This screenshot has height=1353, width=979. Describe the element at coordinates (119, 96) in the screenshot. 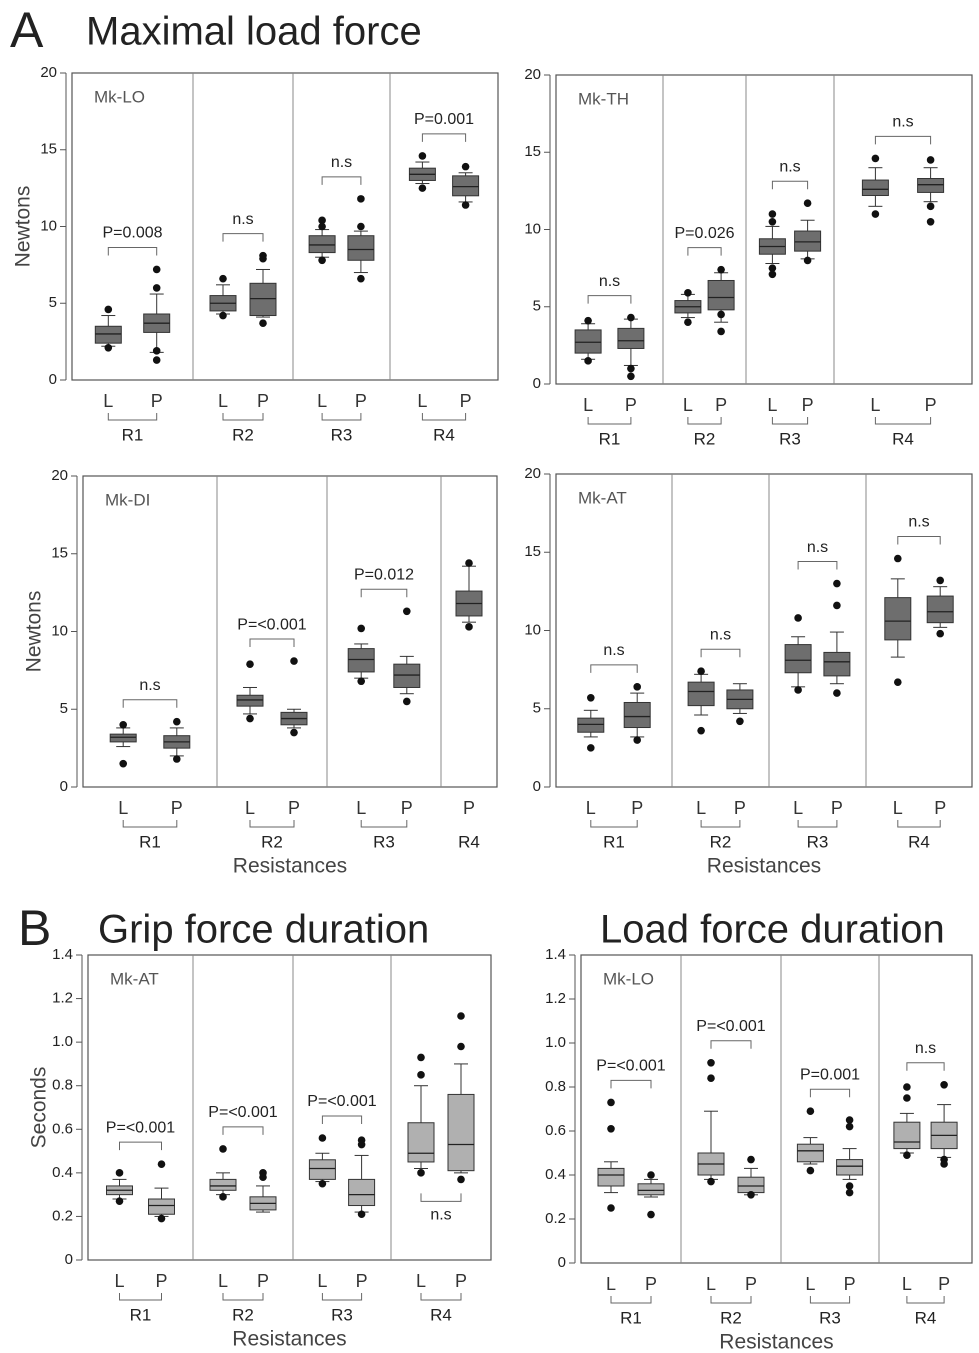

I see `panel-title: Mk-LO` at that location.